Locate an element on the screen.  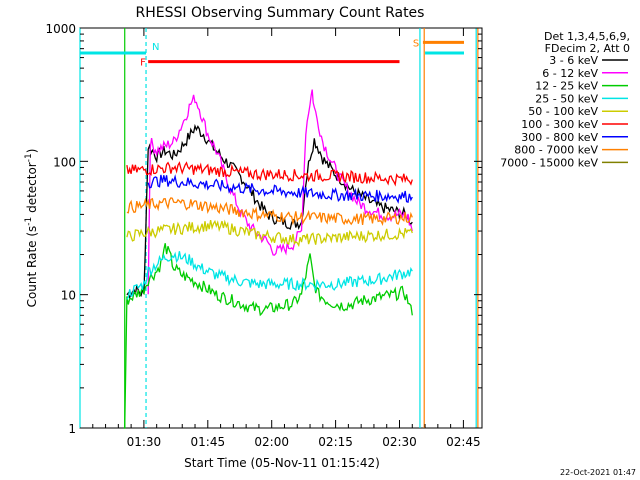
legend-label-1: 6 - 12 keV is located at coordinates (570, 73).